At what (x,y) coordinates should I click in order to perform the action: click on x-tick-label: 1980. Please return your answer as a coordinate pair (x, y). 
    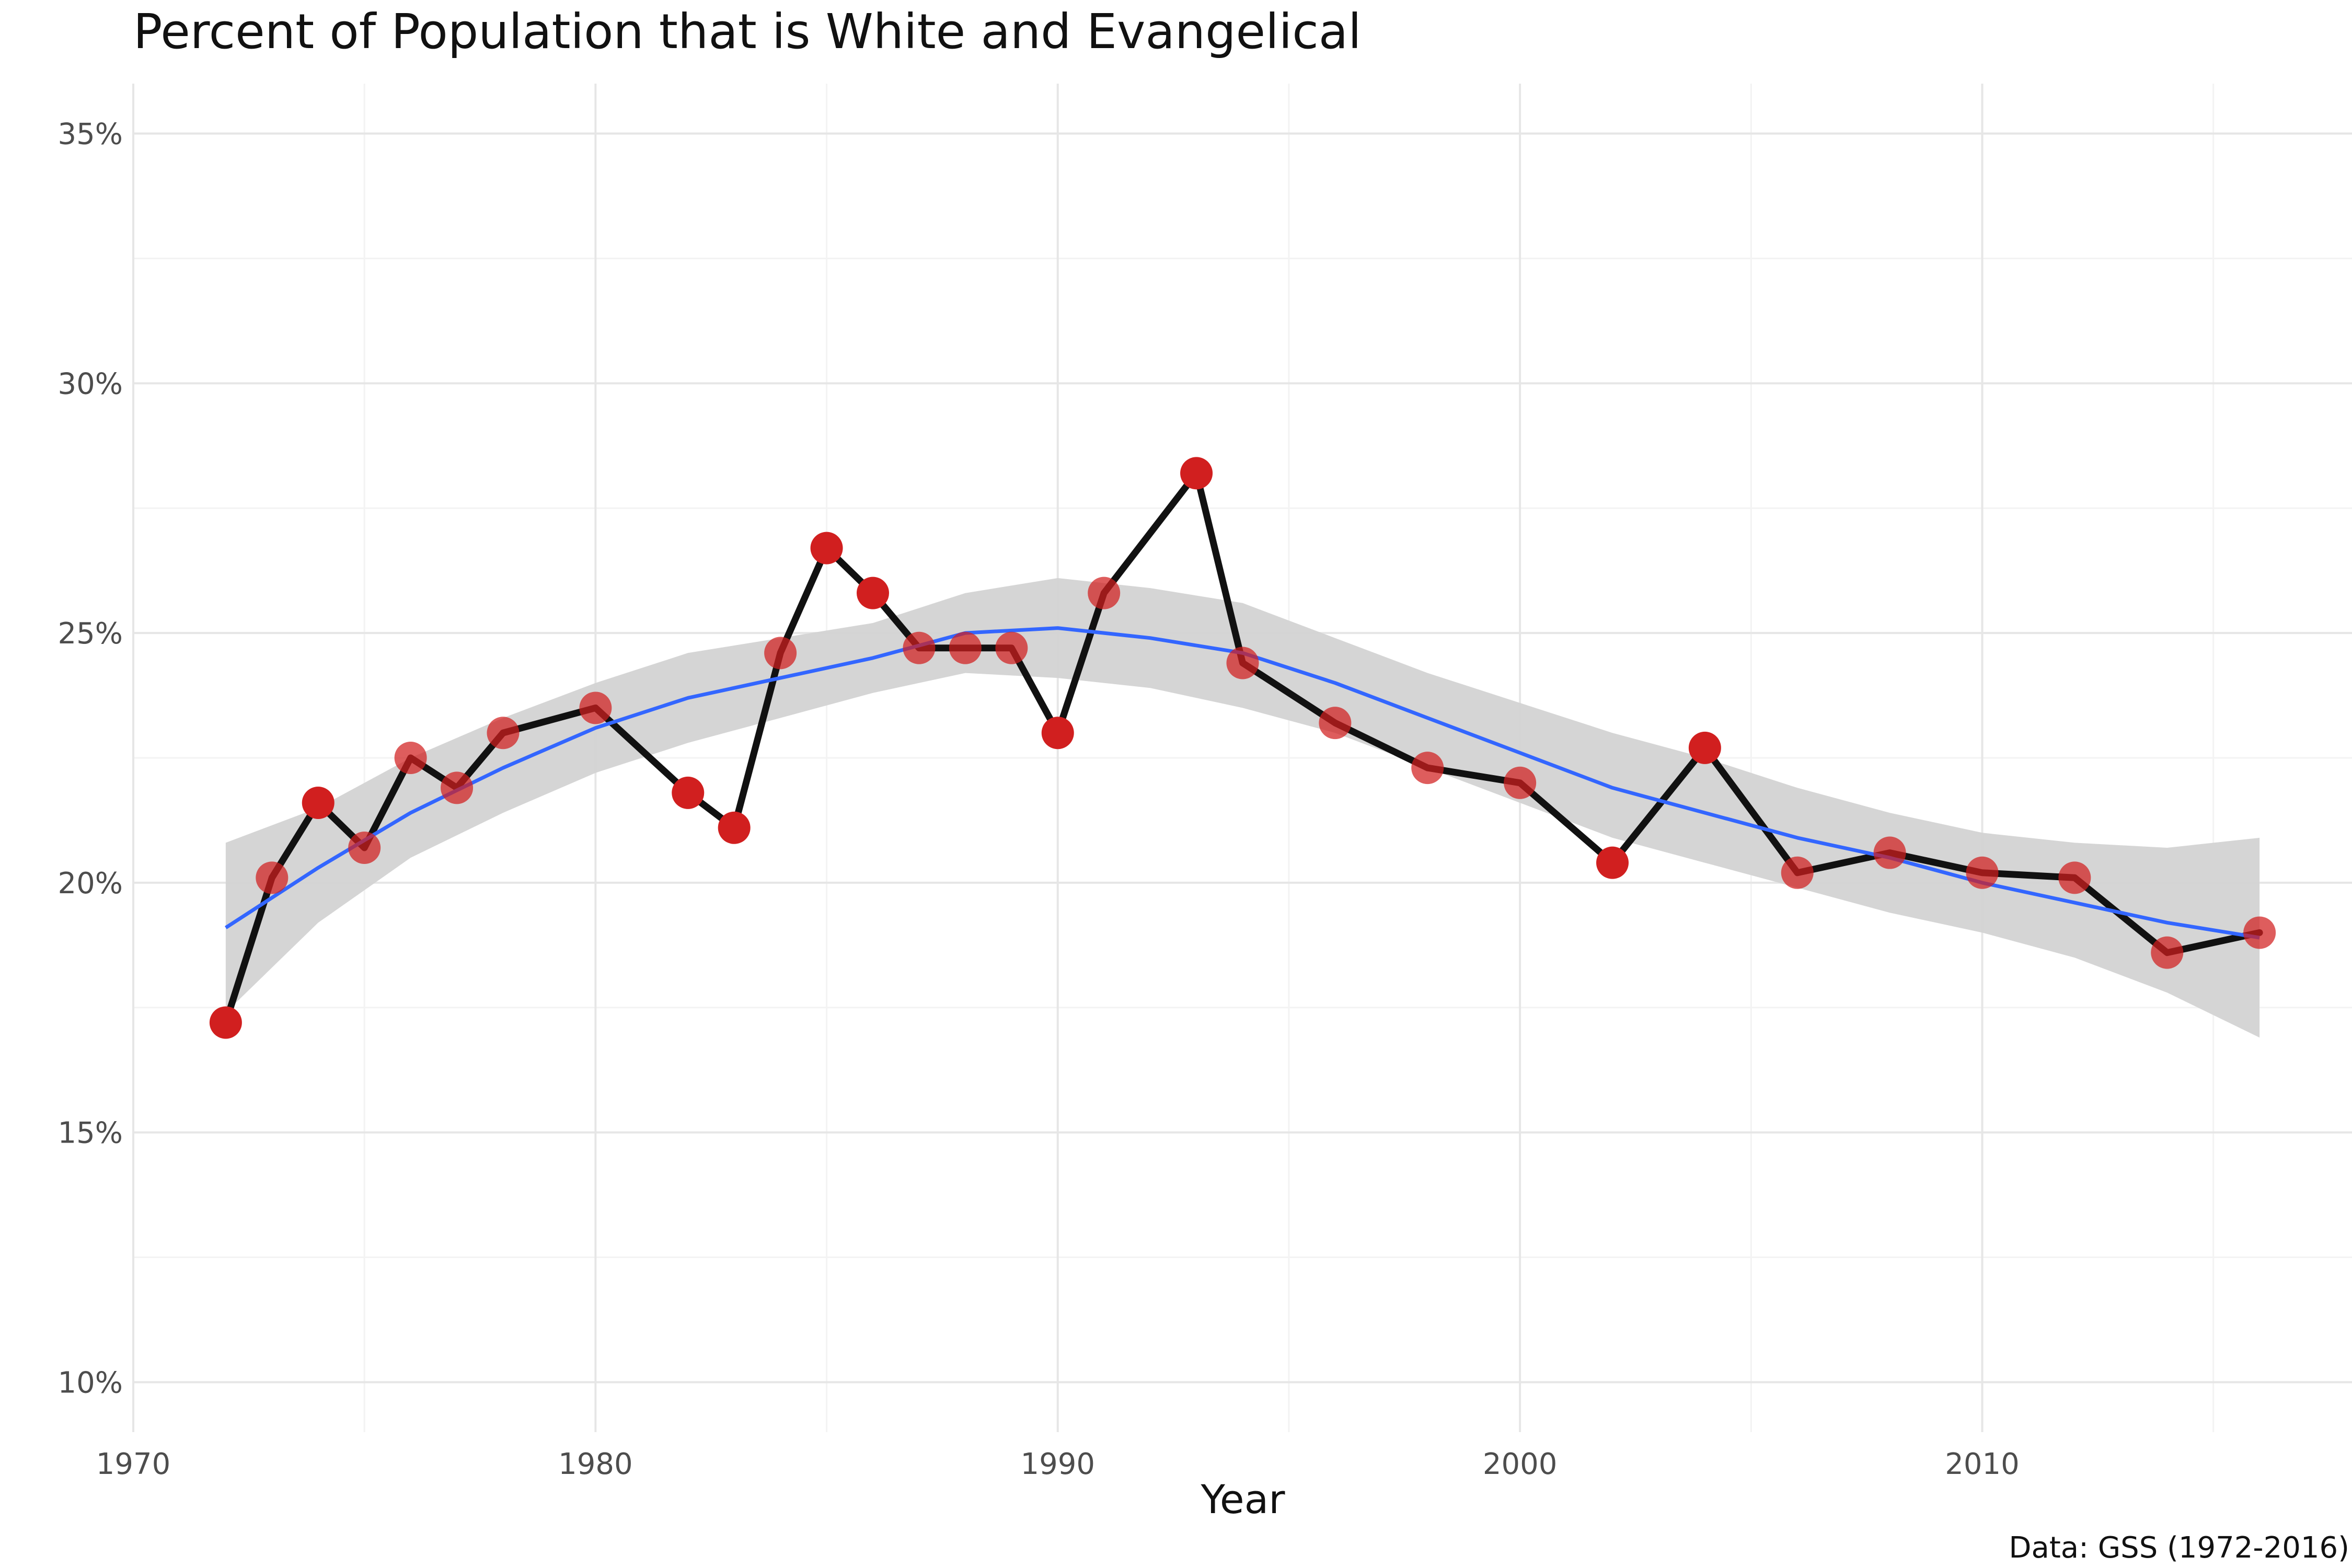
    Looking at the image, I should click on (595, 1464).